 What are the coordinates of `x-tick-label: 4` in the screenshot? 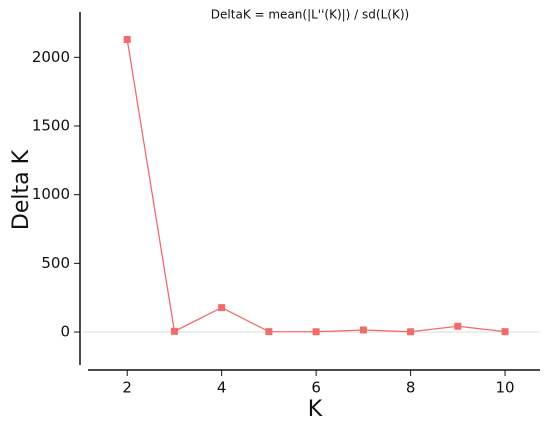 It's located at (222, 388).